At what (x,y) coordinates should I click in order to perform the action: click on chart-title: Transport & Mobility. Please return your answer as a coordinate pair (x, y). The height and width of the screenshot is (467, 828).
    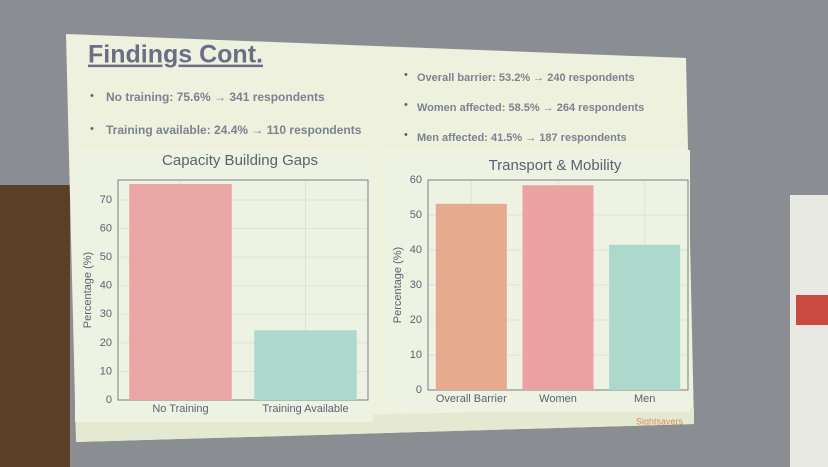
    Looking at the image, I should click on (555, 165).